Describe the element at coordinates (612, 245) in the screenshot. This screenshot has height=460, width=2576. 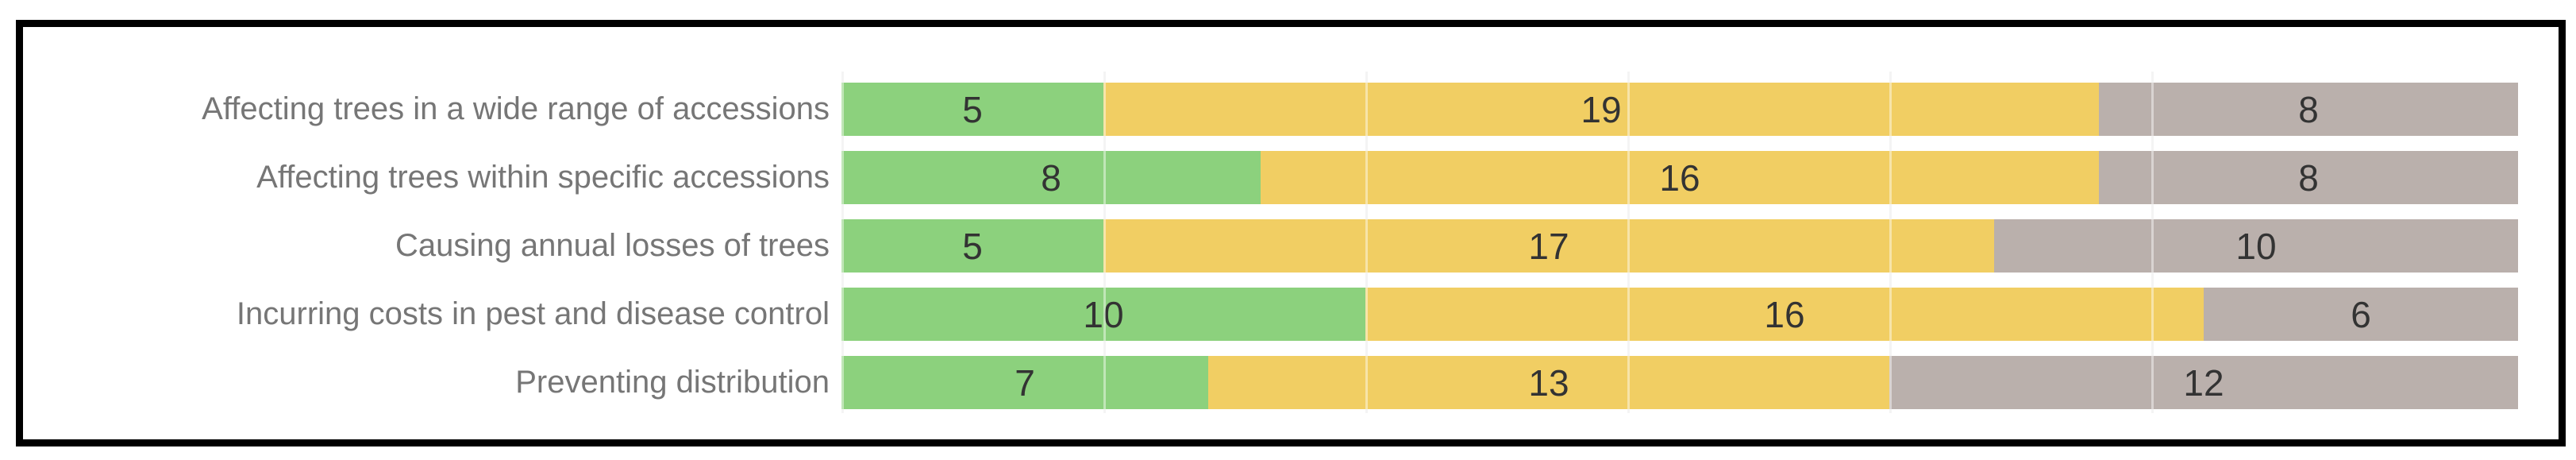
I see `category-label: Causing annual losses of trees` at that location.